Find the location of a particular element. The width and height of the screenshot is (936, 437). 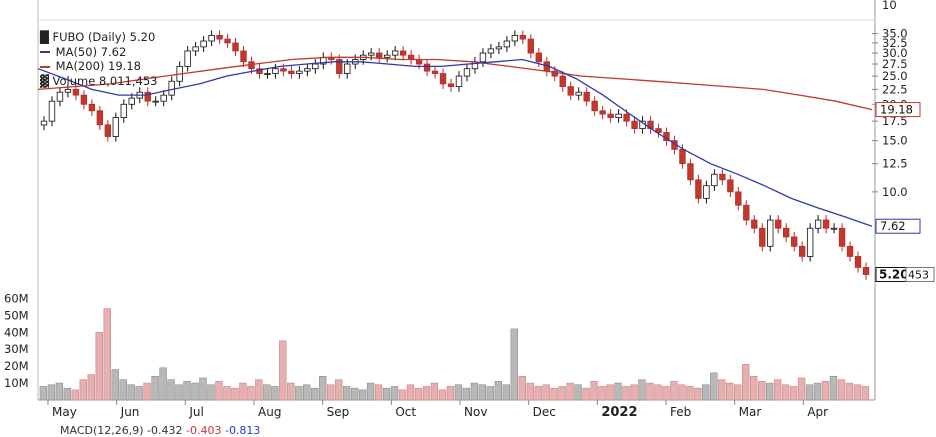

ma50-legend-row: MA(50) 7.62 is located at coordinates (98, 52).